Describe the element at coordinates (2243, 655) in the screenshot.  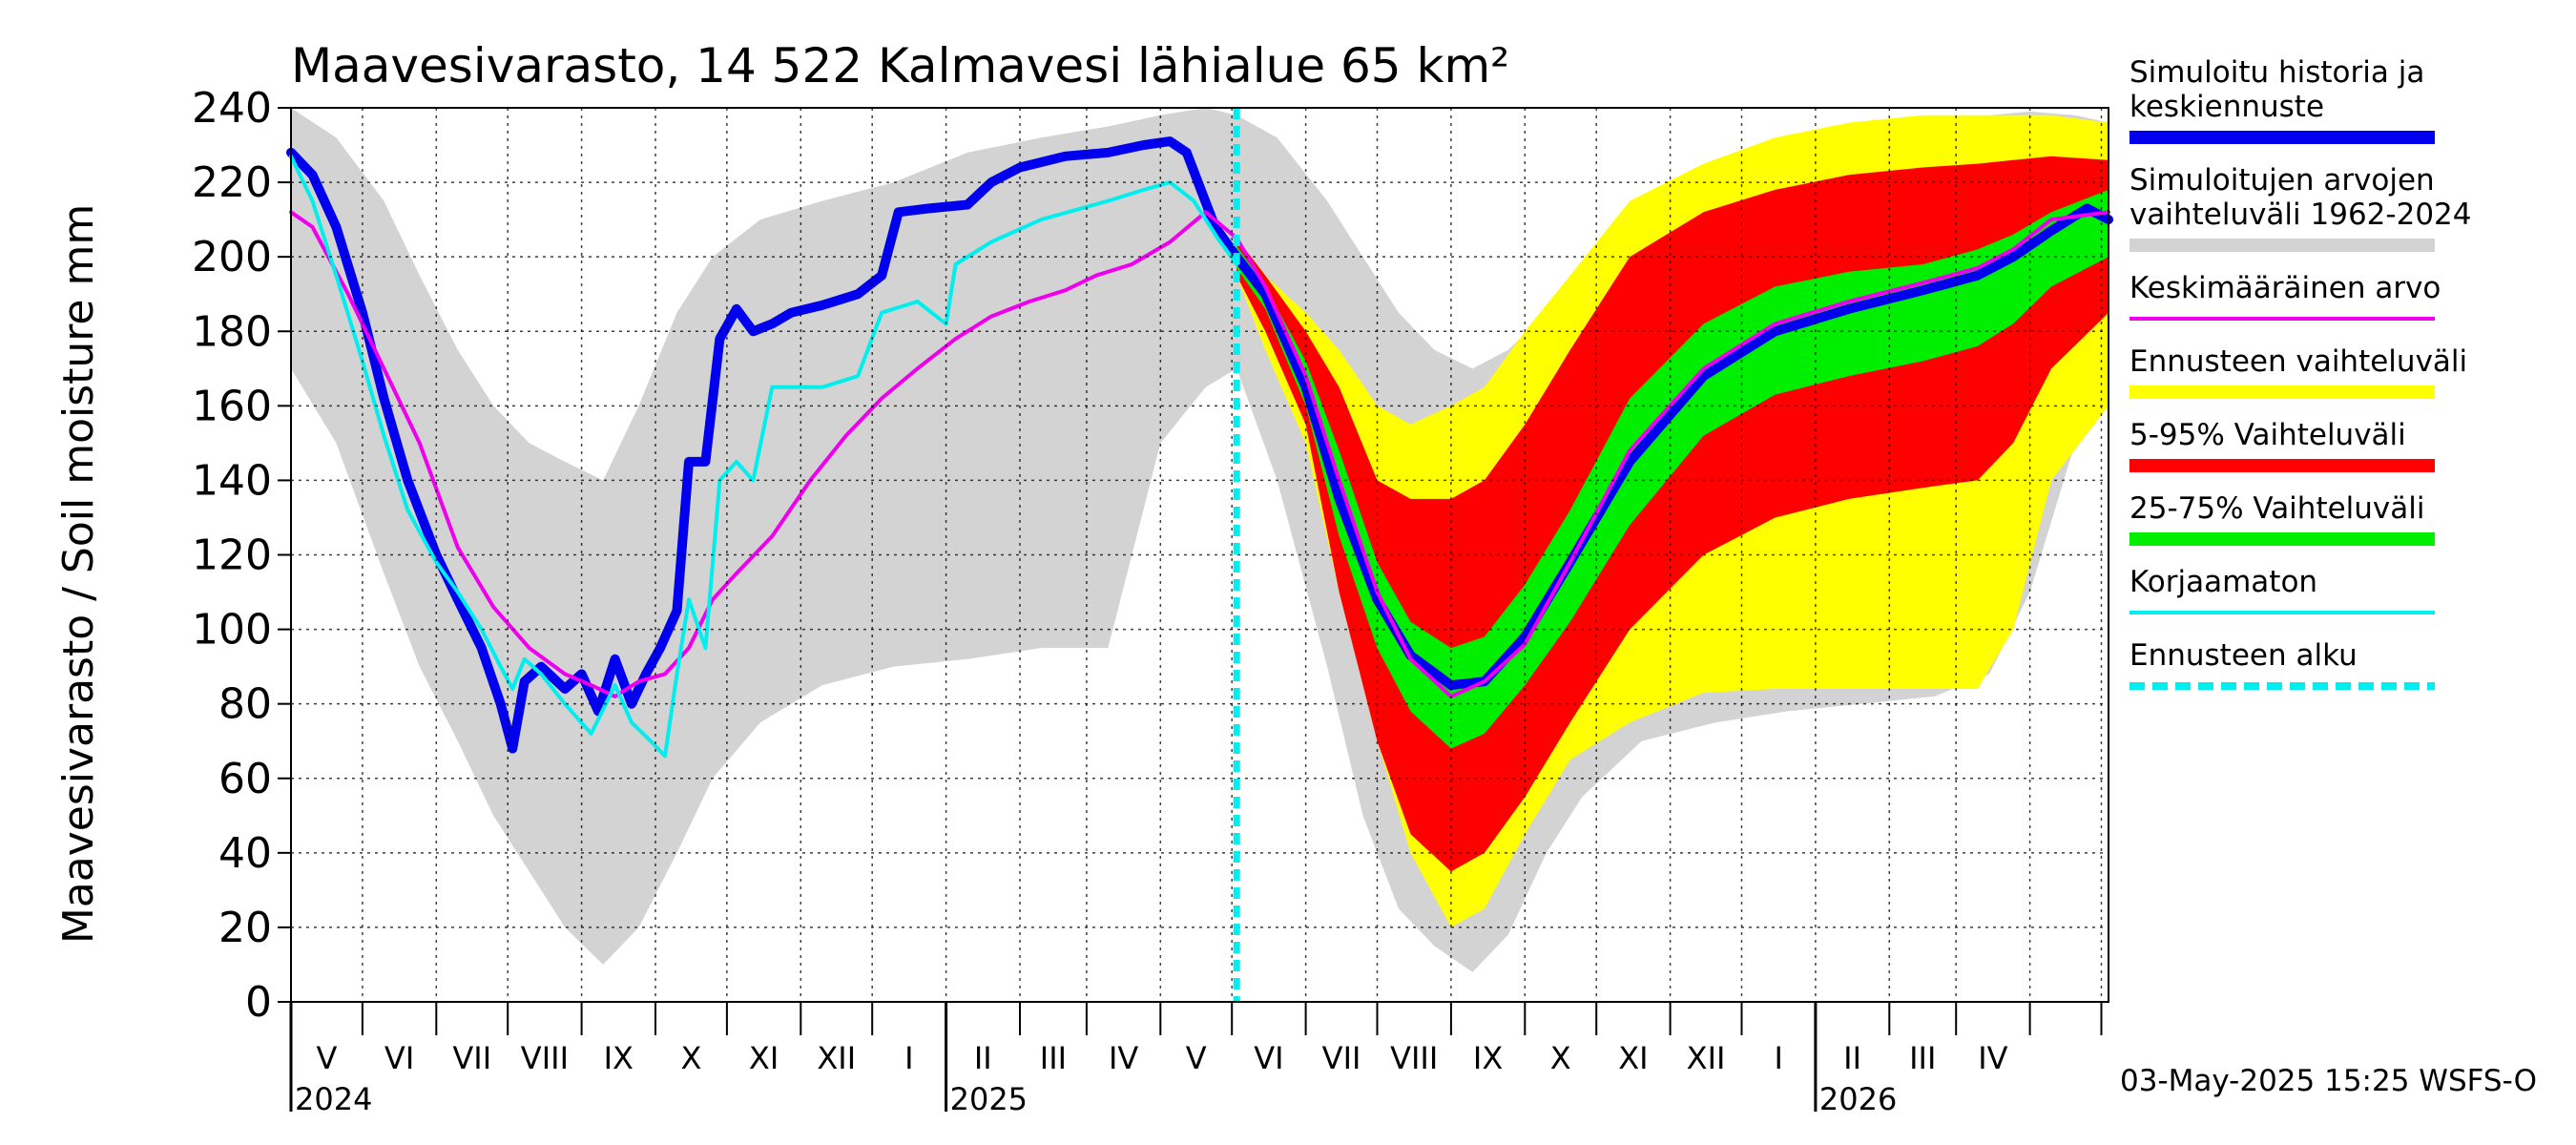
I see `legend-label: Ennusteen alku` at that location.